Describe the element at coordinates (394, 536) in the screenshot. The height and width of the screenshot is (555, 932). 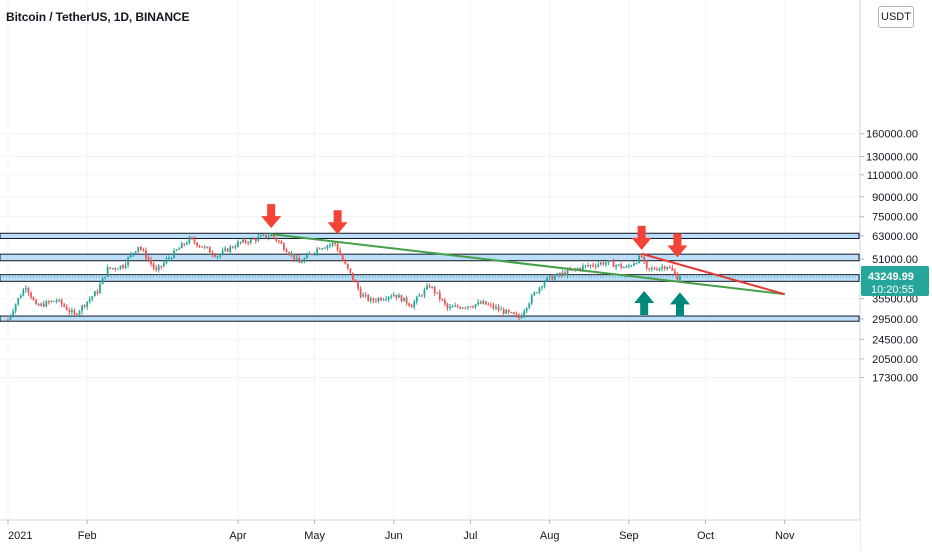
I see `time-tick-label: Jun` at that location.